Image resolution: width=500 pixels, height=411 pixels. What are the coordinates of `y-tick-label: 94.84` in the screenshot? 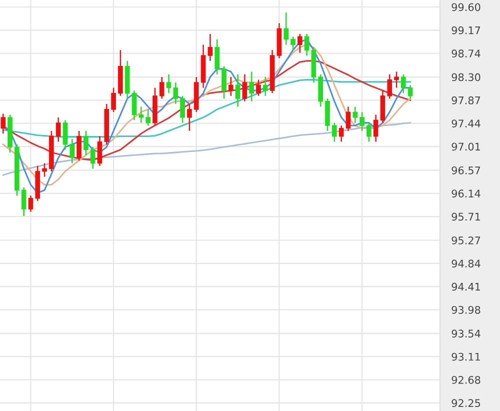 It's located at (466, 264).